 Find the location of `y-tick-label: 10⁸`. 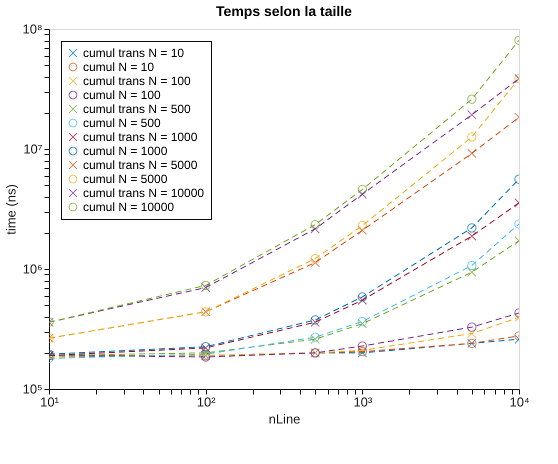

y-tick-label: 10⁸ is located at coordinates (32, 29).